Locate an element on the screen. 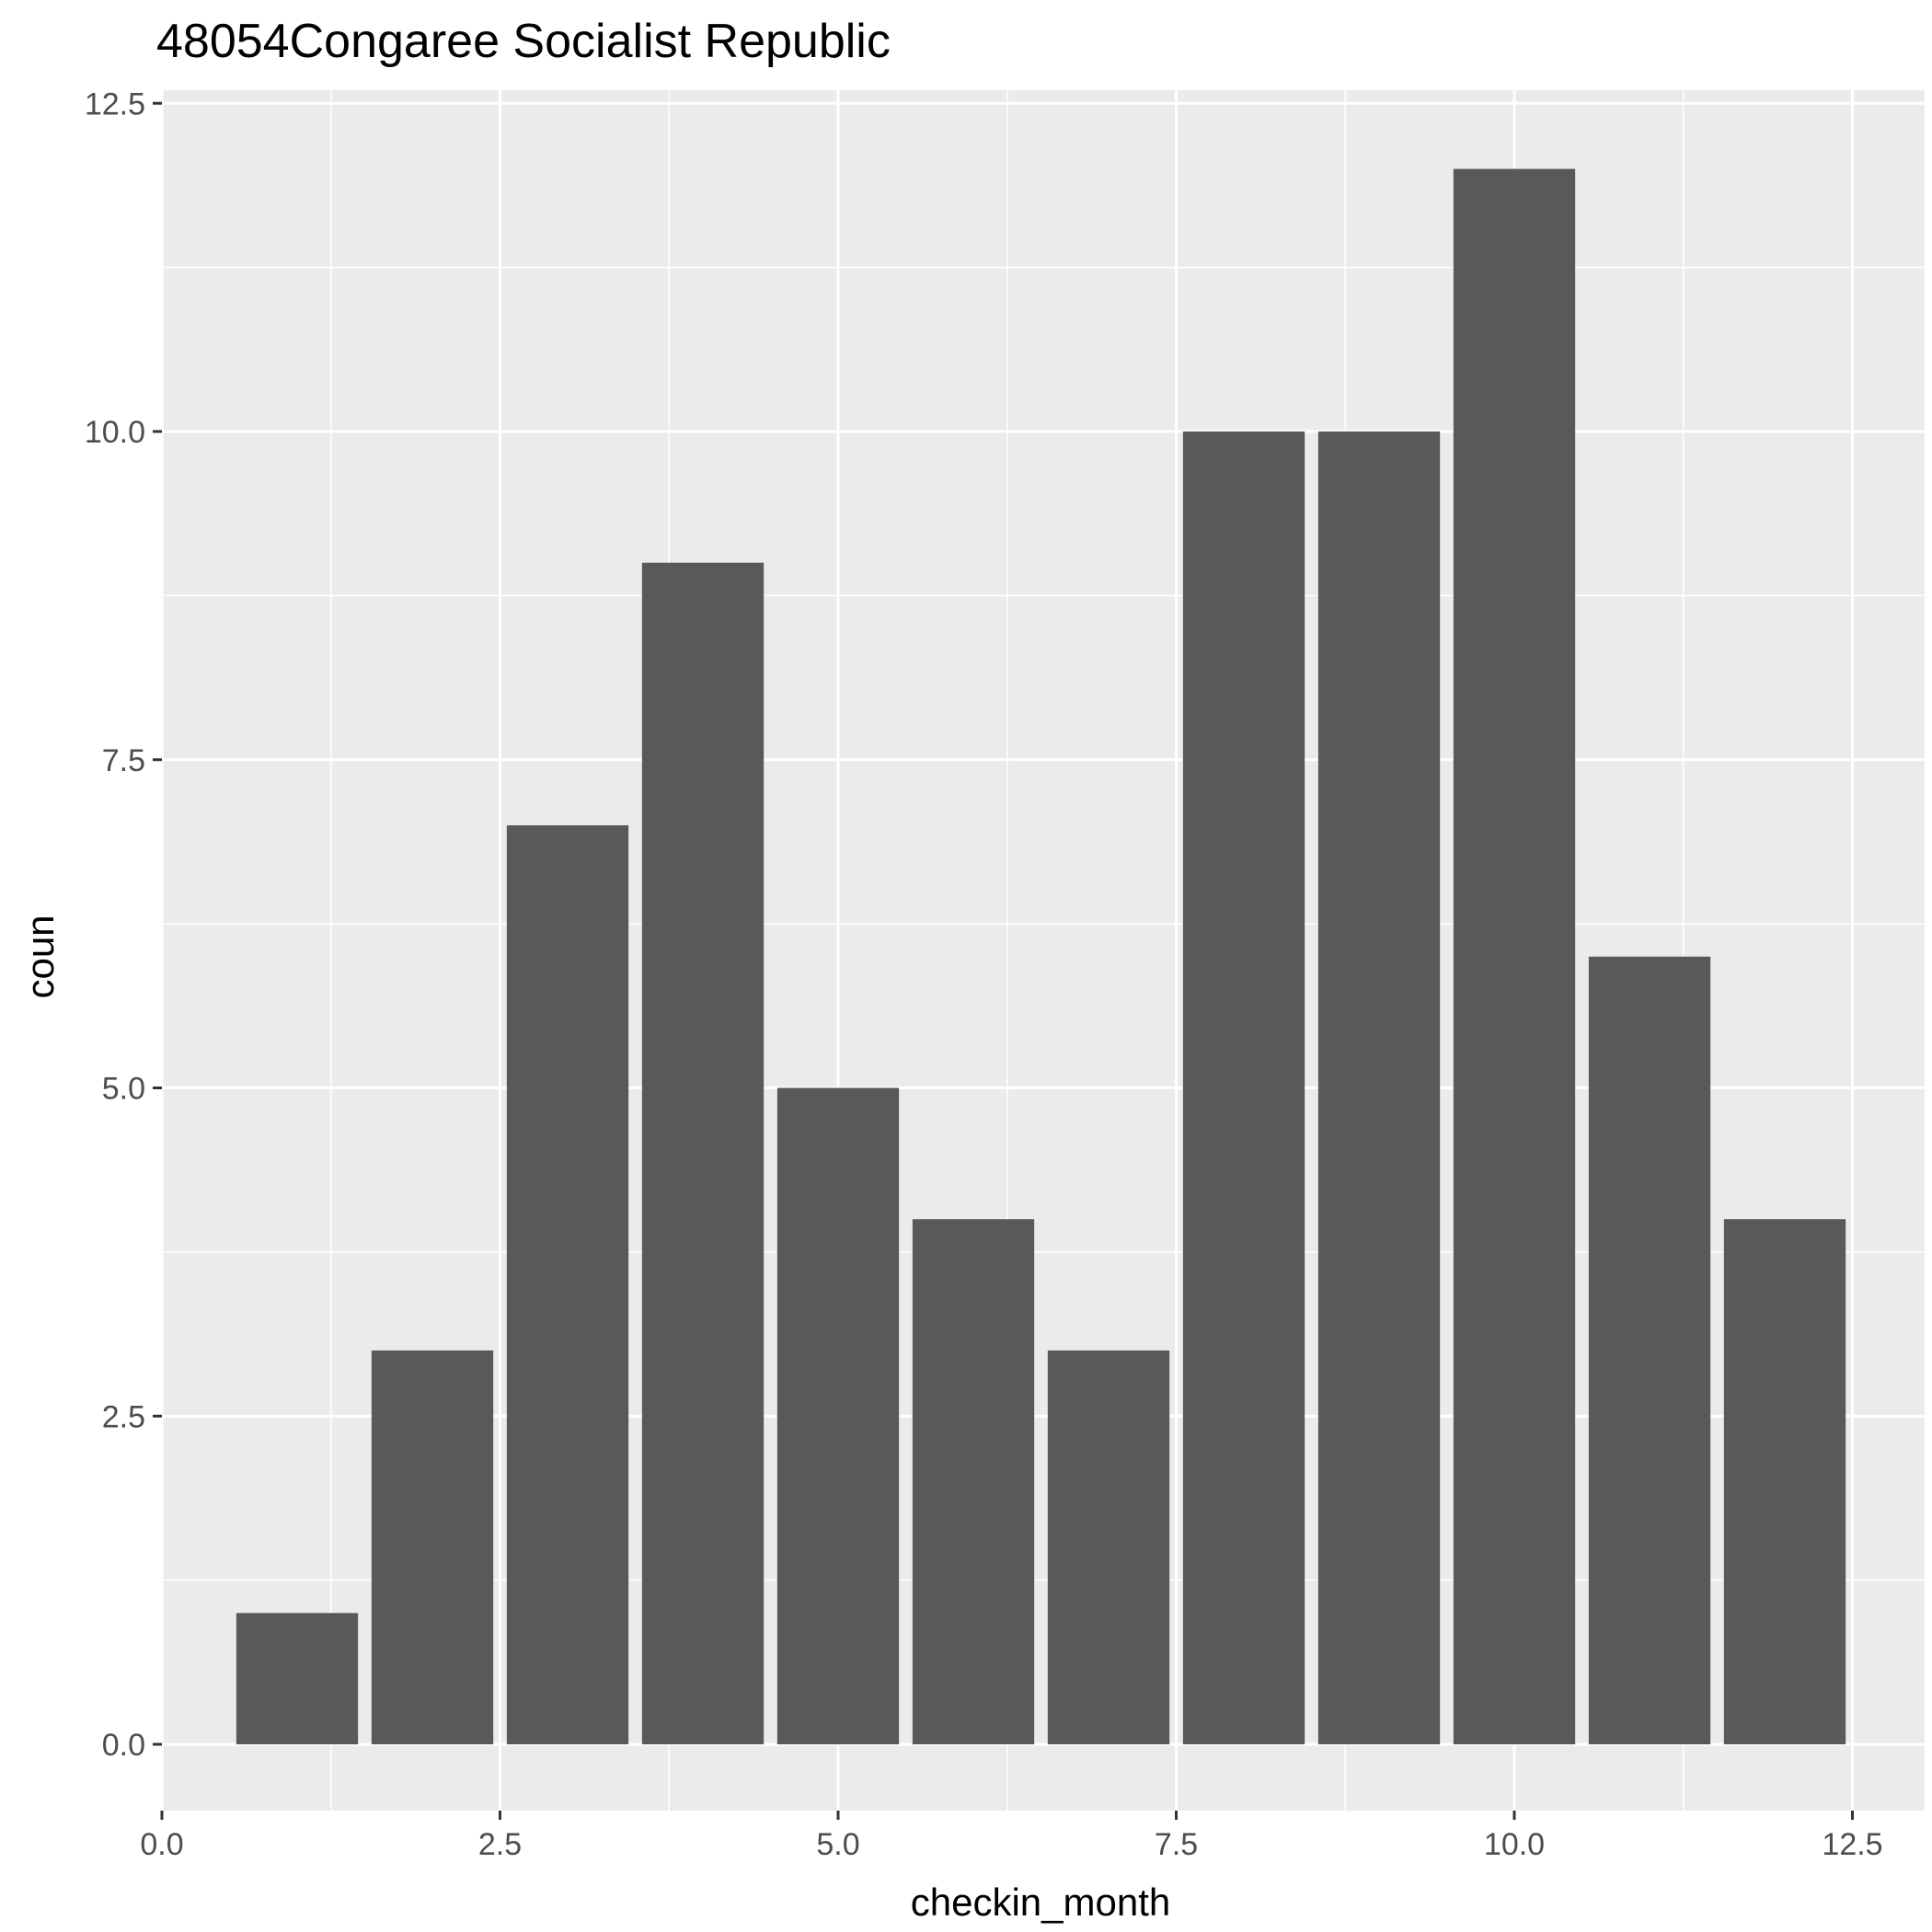 Image resolution: width=1932 pixels, height=1932 pixels. x-tick-label: 12.5 is located at coordinates (1852, 1844).